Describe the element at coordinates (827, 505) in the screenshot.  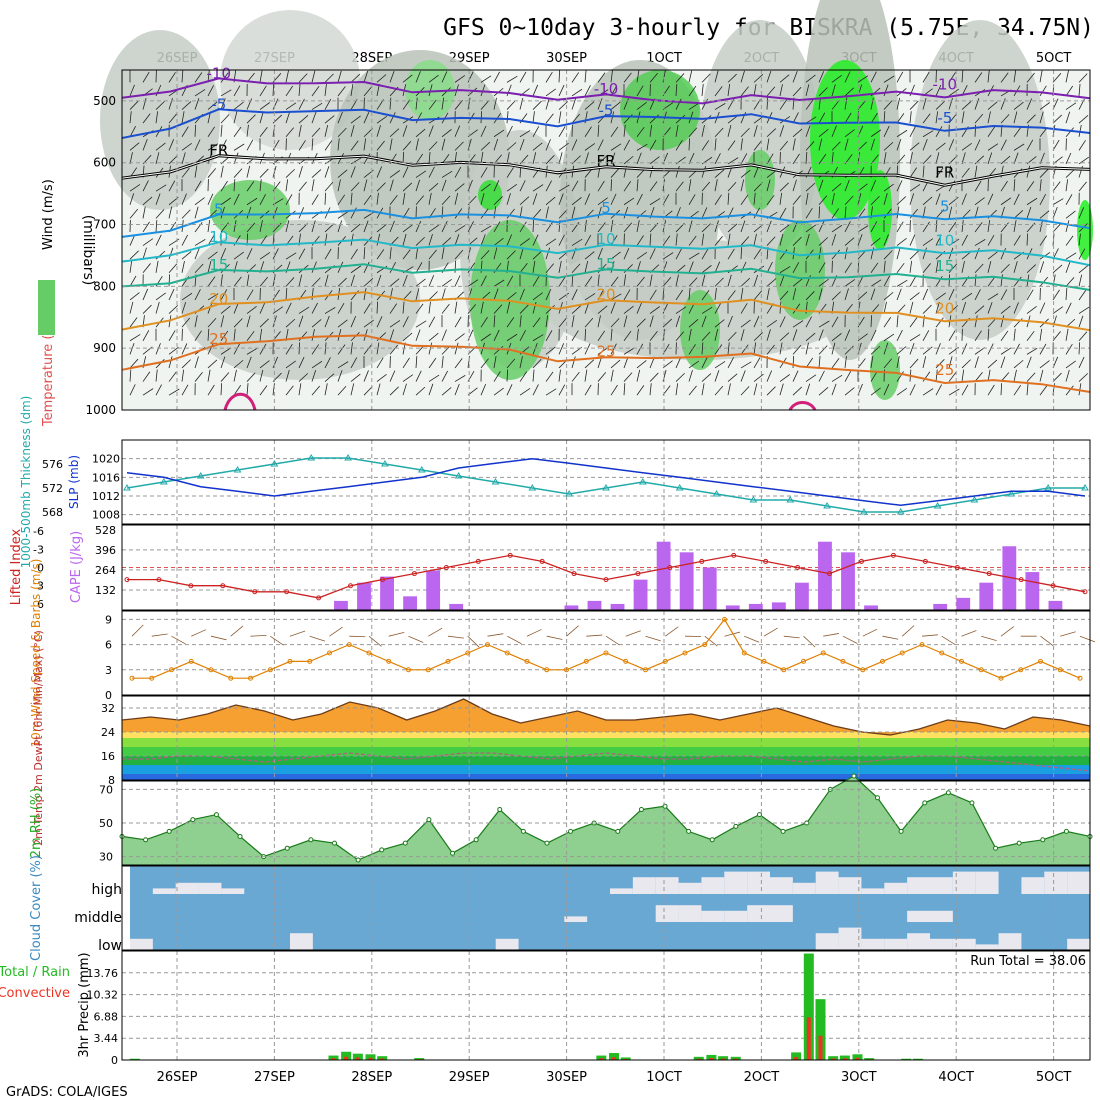
I see `thickness-marker` at that location.